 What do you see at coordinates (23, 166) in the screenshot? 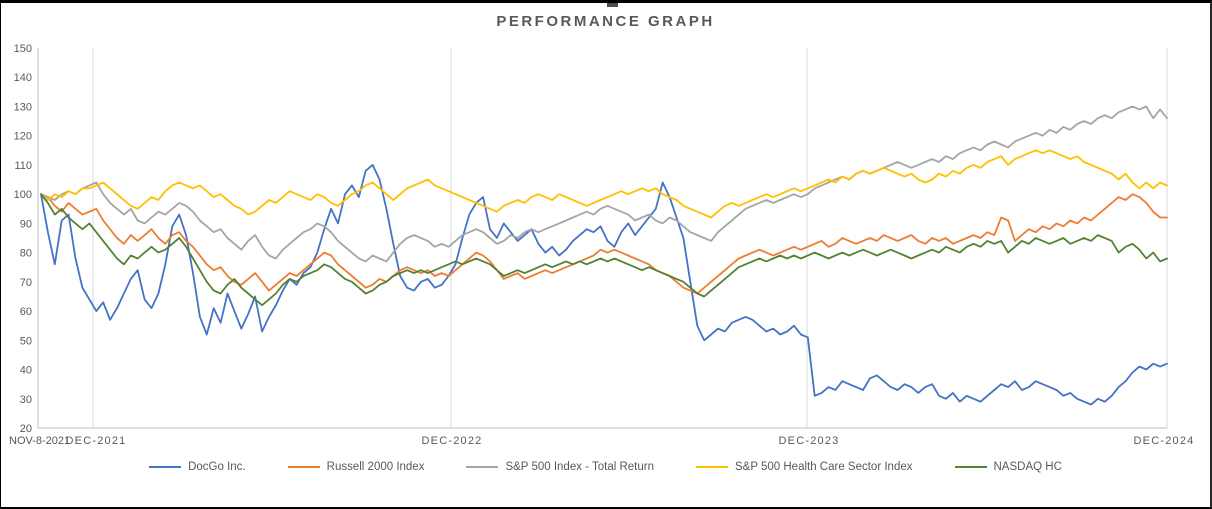
I see `y-axis-tick-label: 110` at bounding box center [23, 166].